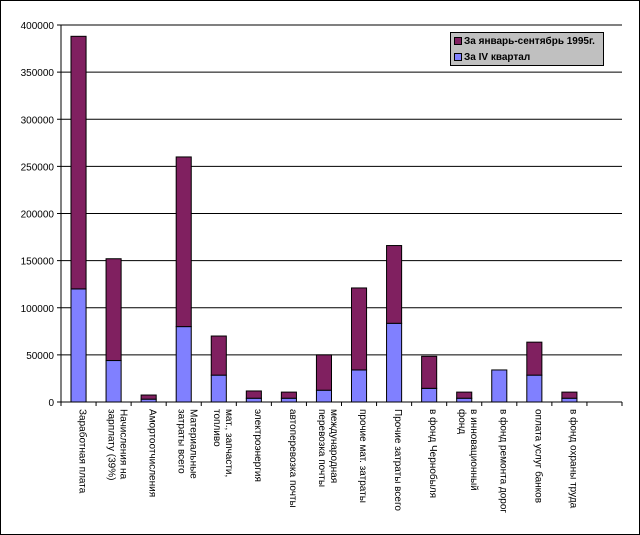  What do you see at coordinates (573, 459) in the screenshot?
I see `x-tick-label: в фонд охраны труда` at bounding box center [573, 459].